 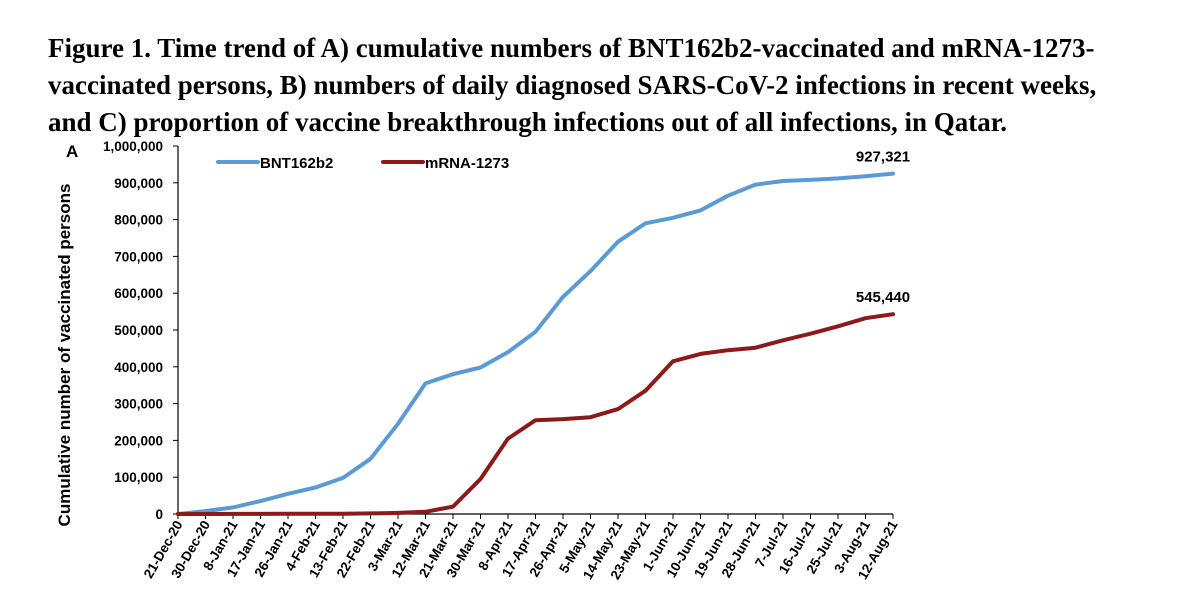 What do you see at coordinates (138, 183) in the screenshot?
I see `y-tick-label: 900,000` at bounding box center [138, 183].